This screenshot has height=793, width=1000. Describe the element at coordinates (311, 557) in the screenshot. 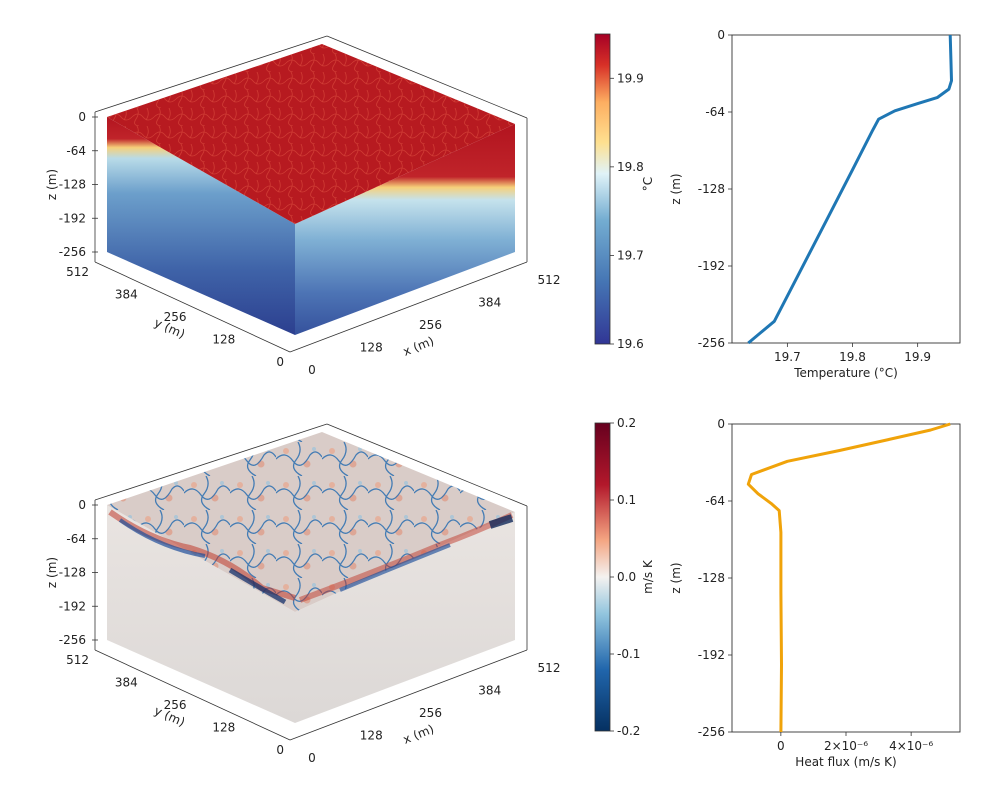

I see `heat-flux-surface-anomalies` at that location.